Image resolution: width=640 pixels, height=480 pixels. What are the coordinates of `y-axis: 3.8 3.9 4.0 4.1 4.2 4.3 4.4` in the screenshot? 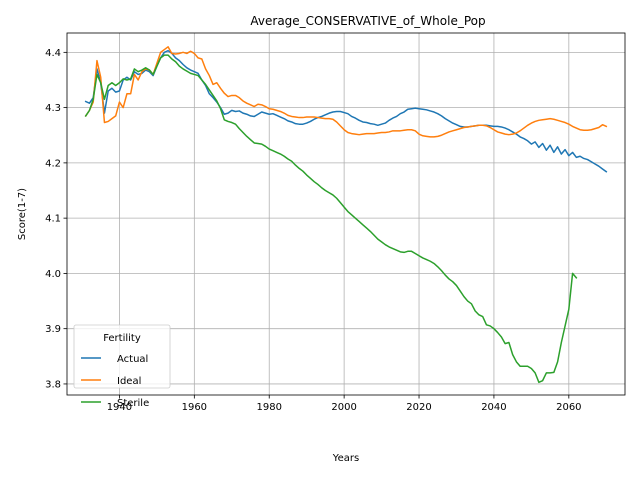 It's located at (56, 219).